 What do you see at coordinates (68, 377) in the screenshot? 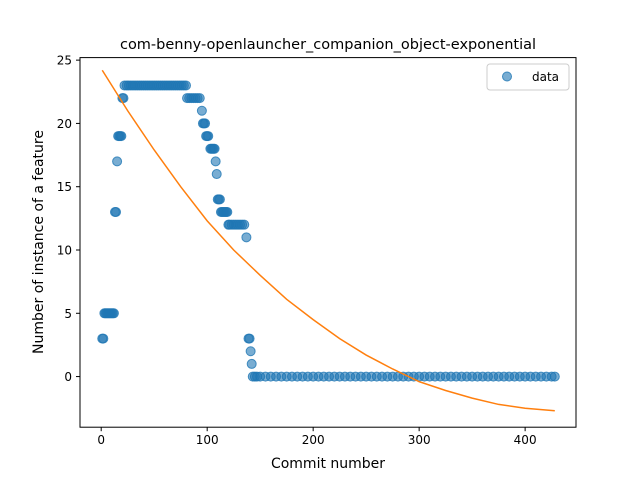
I see `y-tick-label: 0` at bounding box center [68, 377].